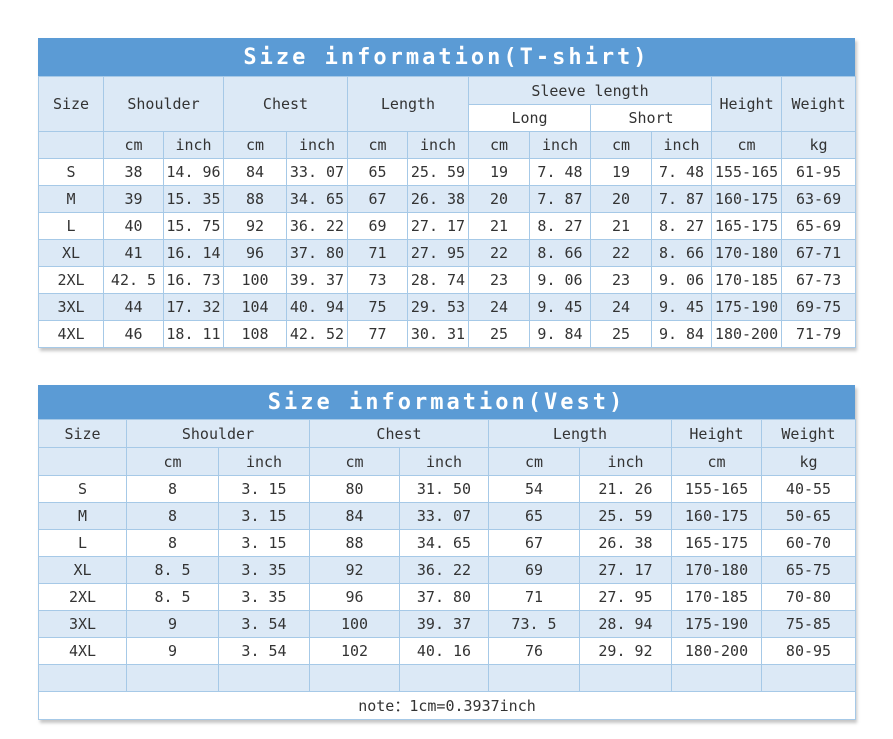 The width and height of the screenshot is (893, 739). I want to click on table-cell: 40. 16, so click(444, 651).